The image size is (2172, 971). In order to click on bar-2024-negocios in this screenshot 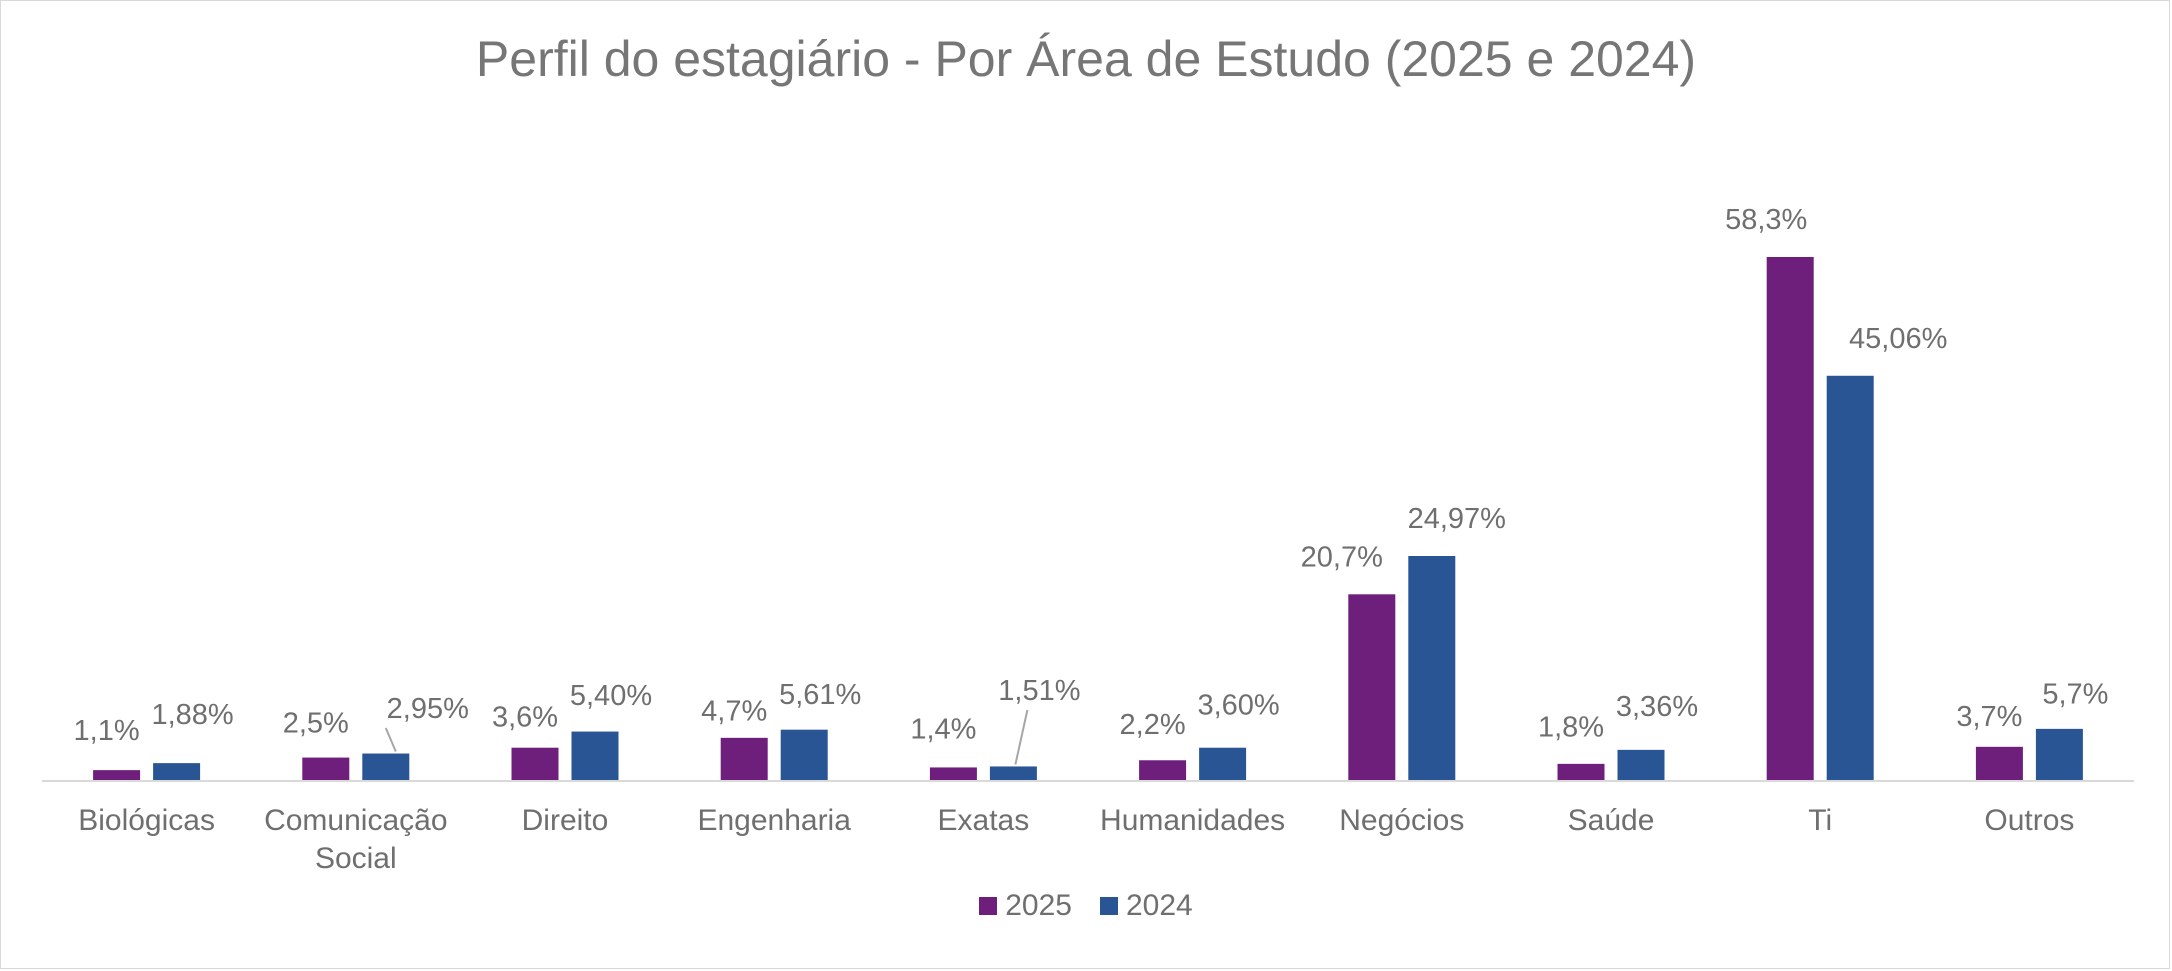, I will do `click(1432, 667)`.